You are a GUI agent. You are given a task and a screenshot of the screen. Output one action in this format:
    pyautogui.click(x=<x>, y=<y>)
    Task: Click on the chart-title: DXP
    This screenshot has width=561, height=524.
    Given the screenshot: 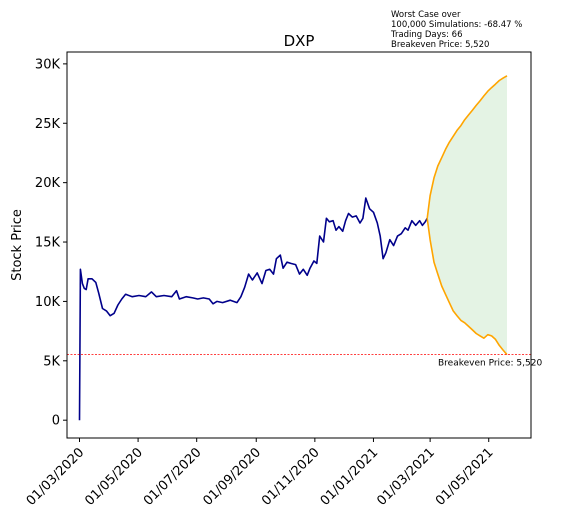 What is the action you would take?
    pyautogui.click(x=299, y=41)
    